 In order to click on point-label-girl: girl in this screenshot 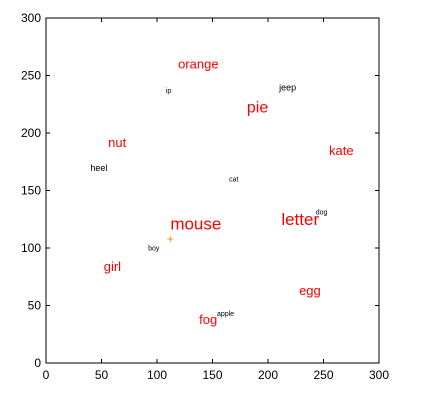, I will do `click(112, 266)`.